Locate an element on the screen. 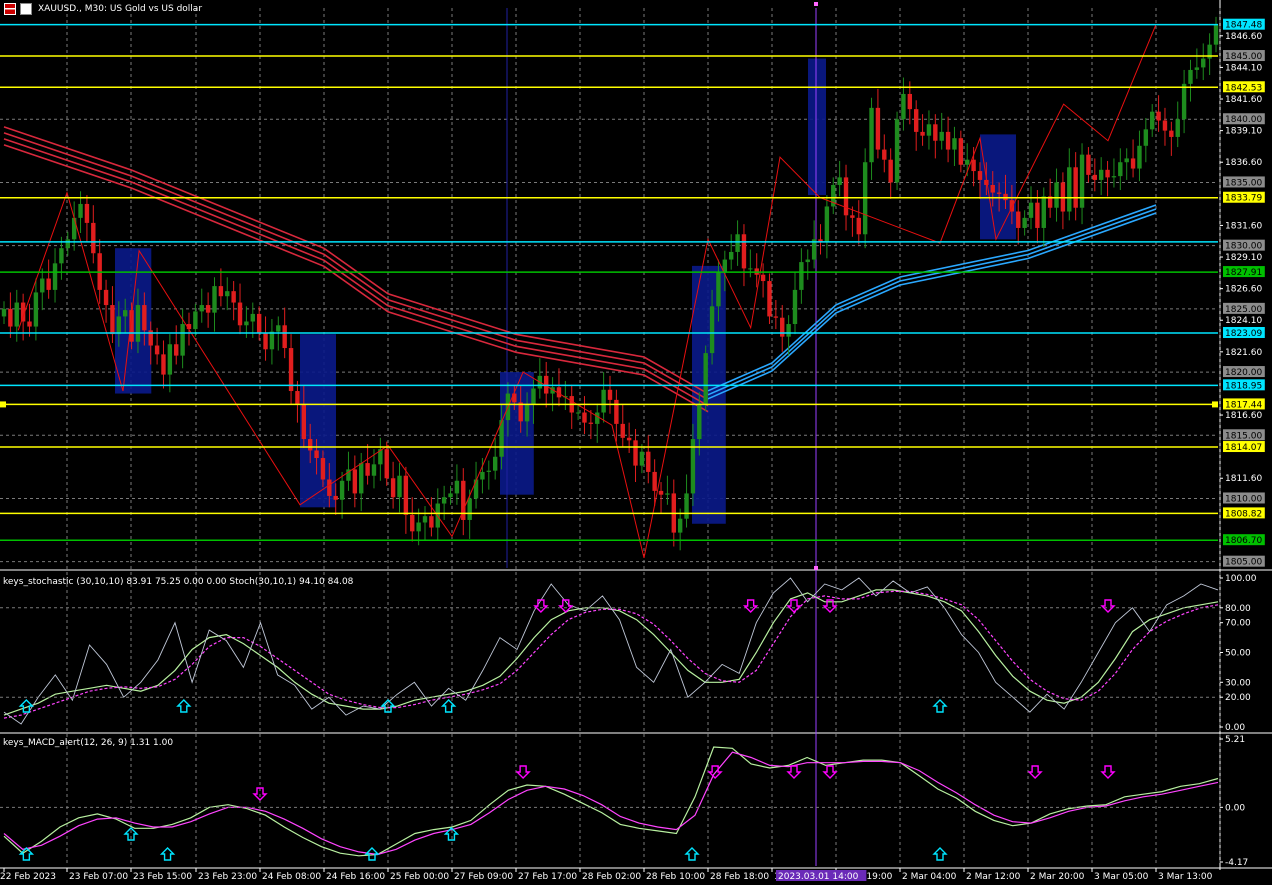  x-tick-label-group: 24 Feb 16:00 is located at coordinates (355, 877).